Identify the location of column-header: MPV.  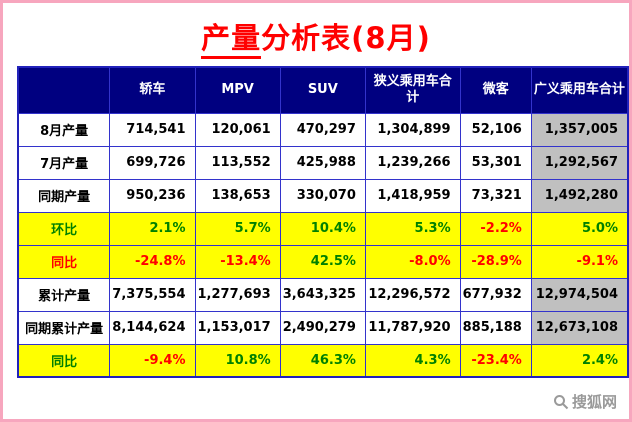
(237, 90).